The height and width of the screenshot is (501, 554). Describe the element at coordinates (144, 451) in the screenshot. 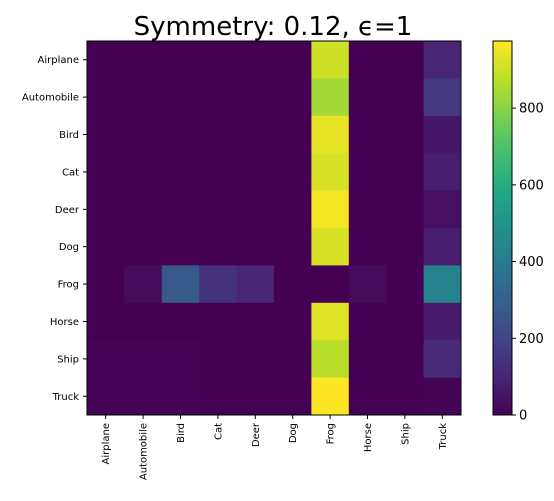

I see `x-tick-label: Automobile` at that location.